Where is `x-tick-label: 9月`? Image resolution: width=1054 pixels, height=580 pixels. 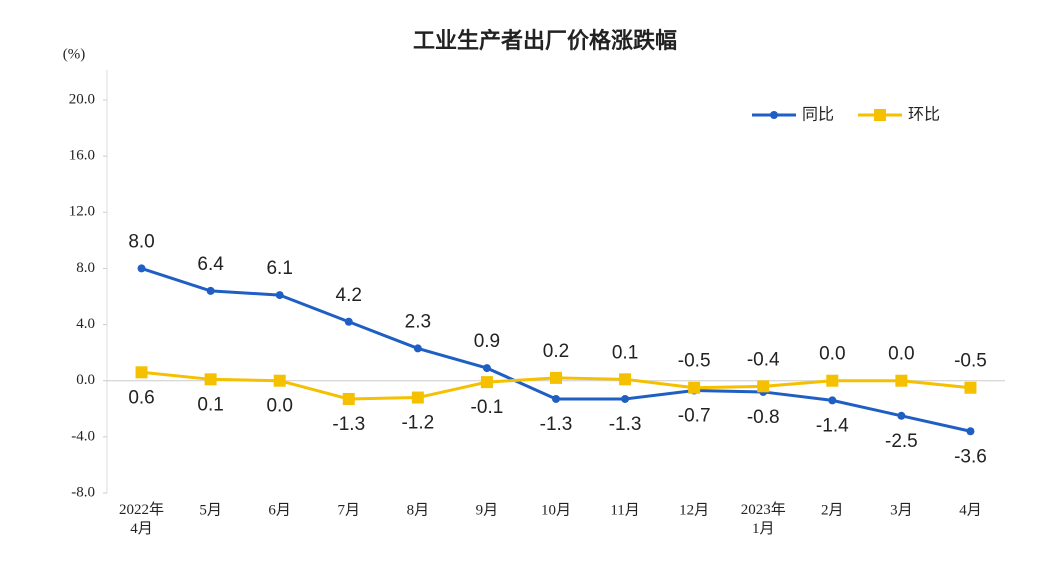 x-tick-label: 9月 is located at coordinates (487, 510).